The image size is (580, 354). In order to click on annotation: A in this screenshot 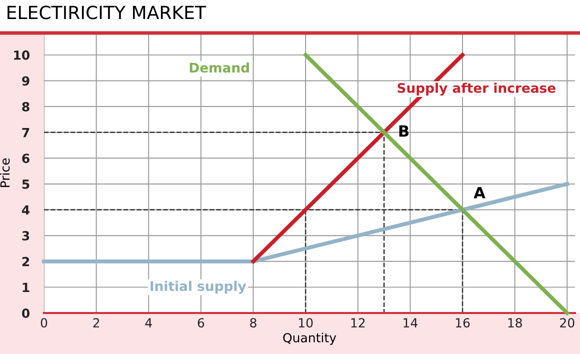, I will do `click(480, 192)`.